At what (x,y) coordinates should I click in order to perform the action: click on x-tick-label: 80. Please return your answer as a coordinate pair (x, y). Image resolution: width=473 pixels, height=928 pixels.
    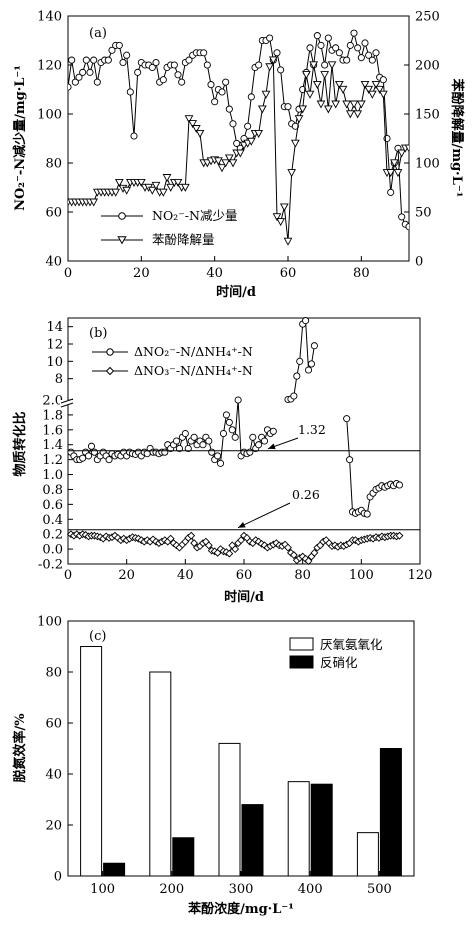
    Looking at the image, I should click on (361, 273).